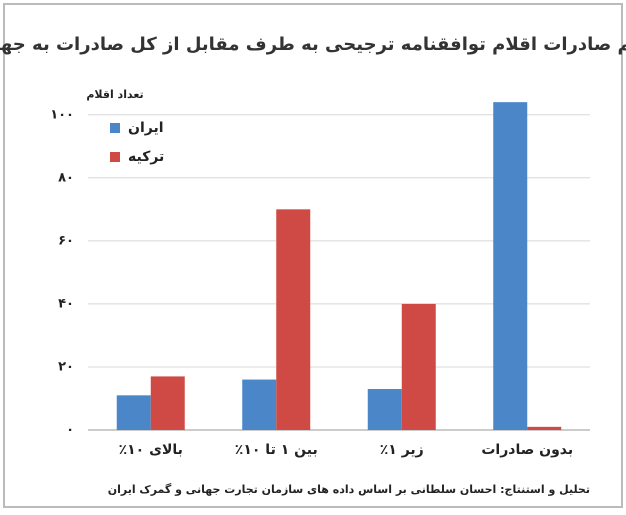 This screenshot has width=626, height=515. I want to click on x-tick-label: زیر ۱٪, so click(402, 450).